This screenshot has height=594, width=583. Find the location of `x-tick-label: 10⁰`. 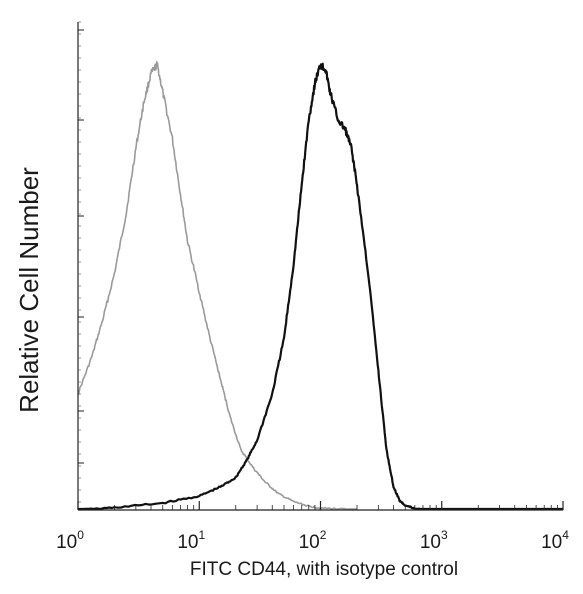

x-tick-label: 10⁰ is located at coordinates (70, 540).